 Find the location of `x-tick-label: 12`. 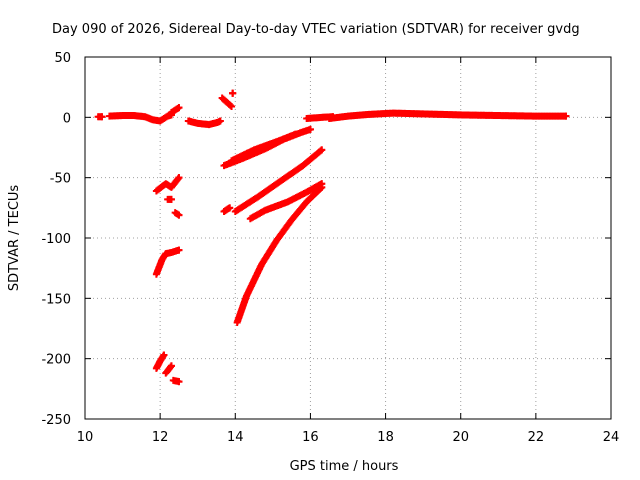

x-tick-label: 12 is located at coordinates (160, 437).